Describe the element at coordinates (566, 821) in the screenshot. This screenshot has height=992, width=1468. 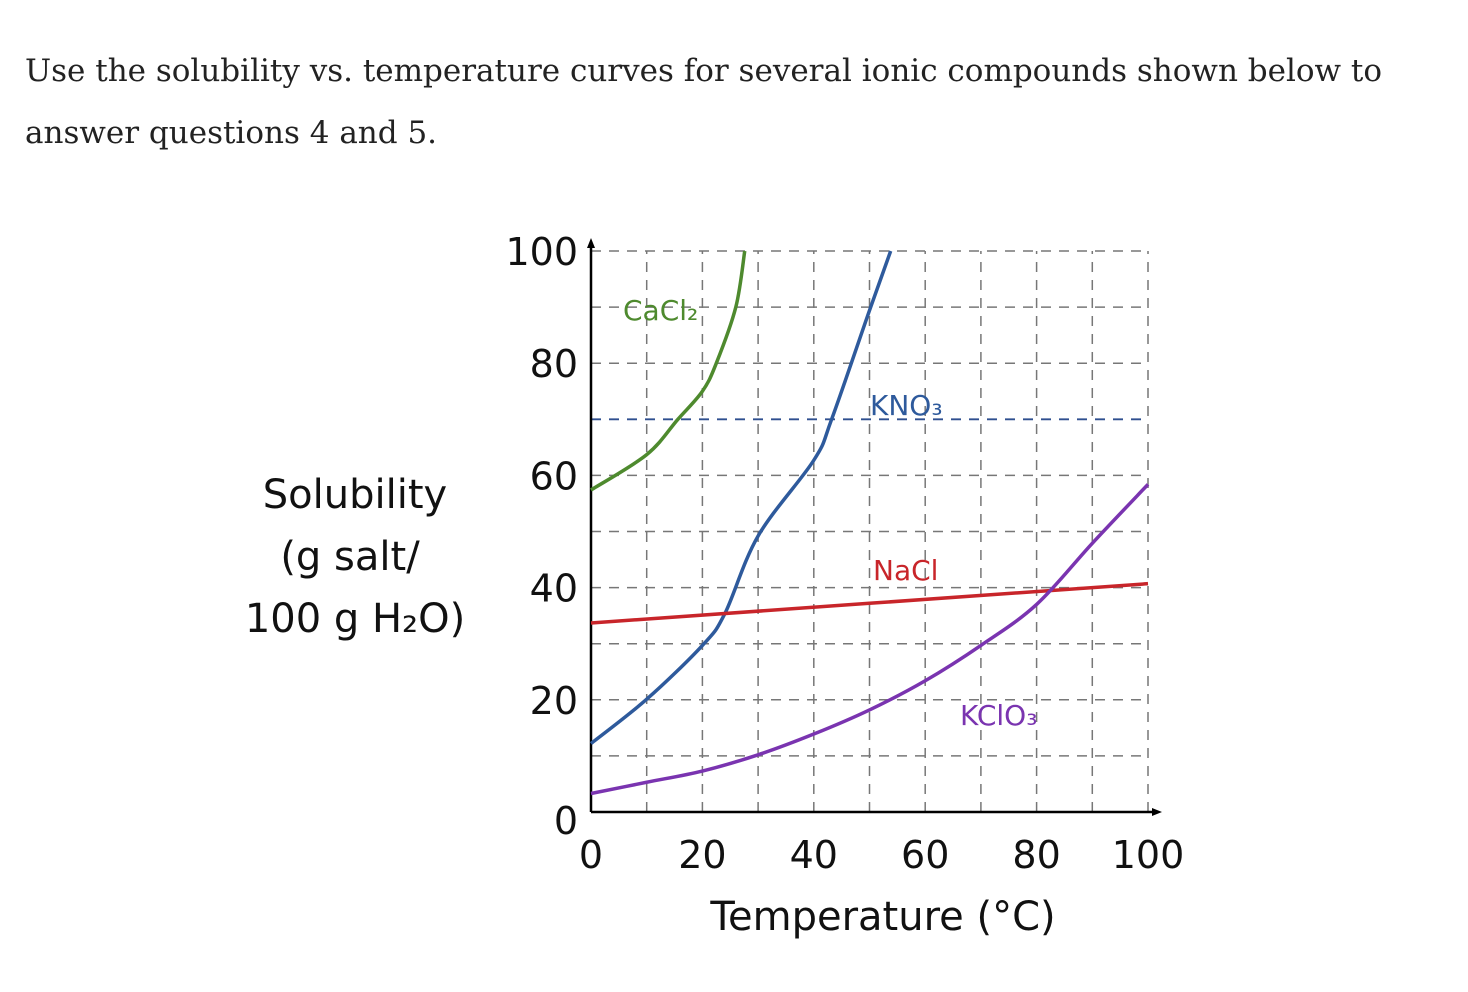
I see `y-tick-label: 0` at that location.